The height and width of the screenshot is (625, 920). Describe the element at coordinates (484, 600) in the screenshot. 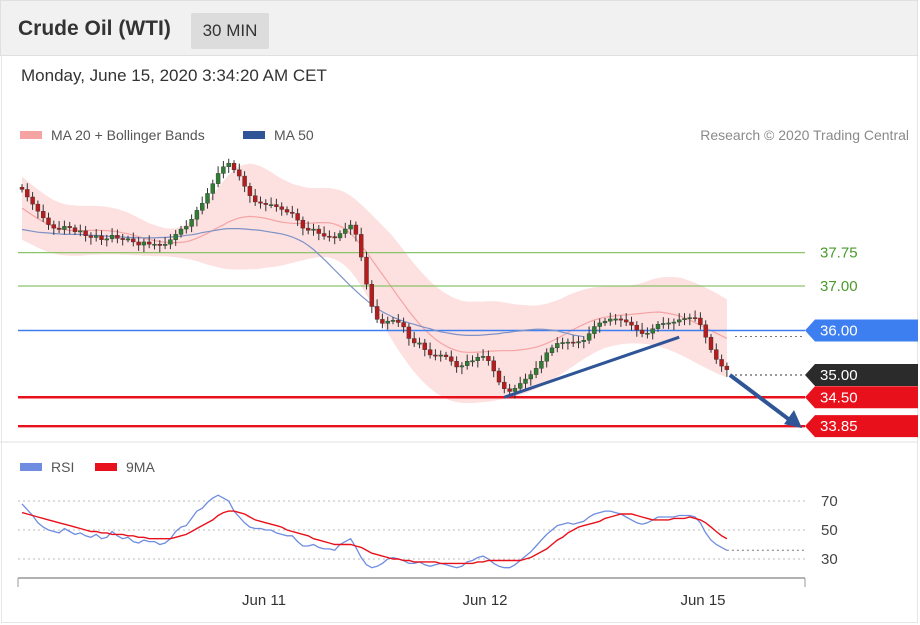

I see `x-tick-label: Jun 12` at that location.